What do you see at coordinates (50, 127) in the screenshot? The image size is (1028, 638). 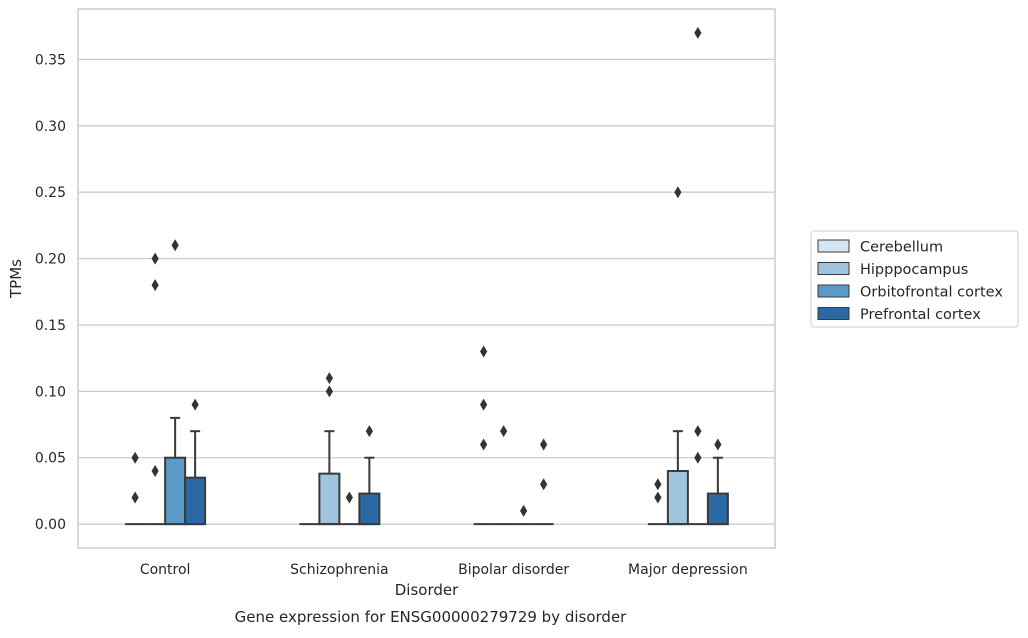 I see `y-tick-label: 0.30` at bounding box center [50, 127].